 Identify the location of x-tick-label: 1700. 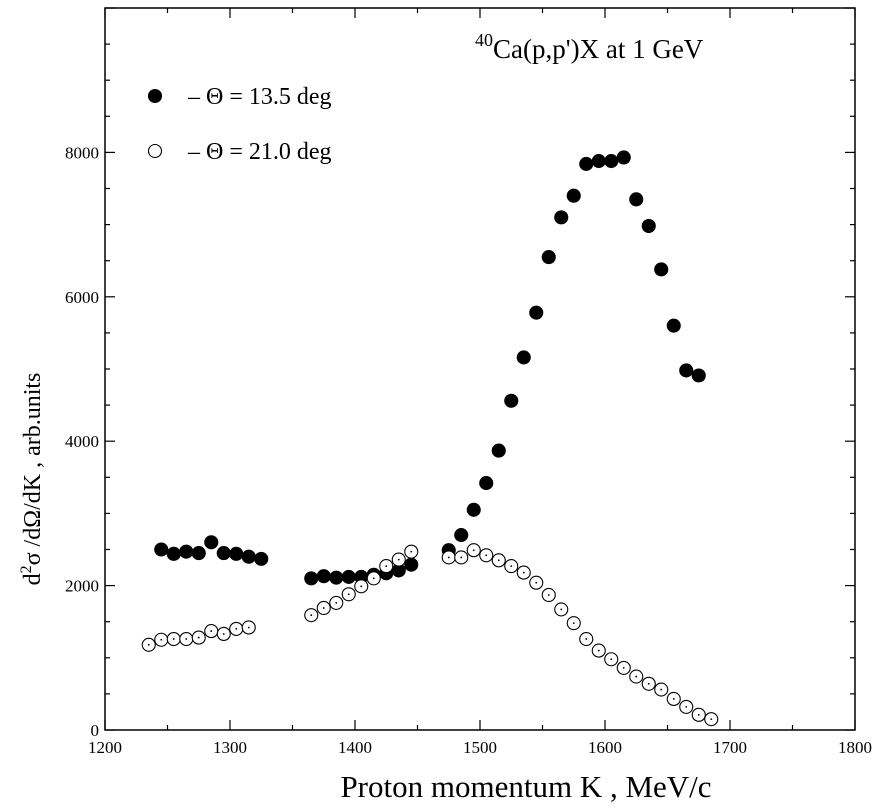
(730, 747).